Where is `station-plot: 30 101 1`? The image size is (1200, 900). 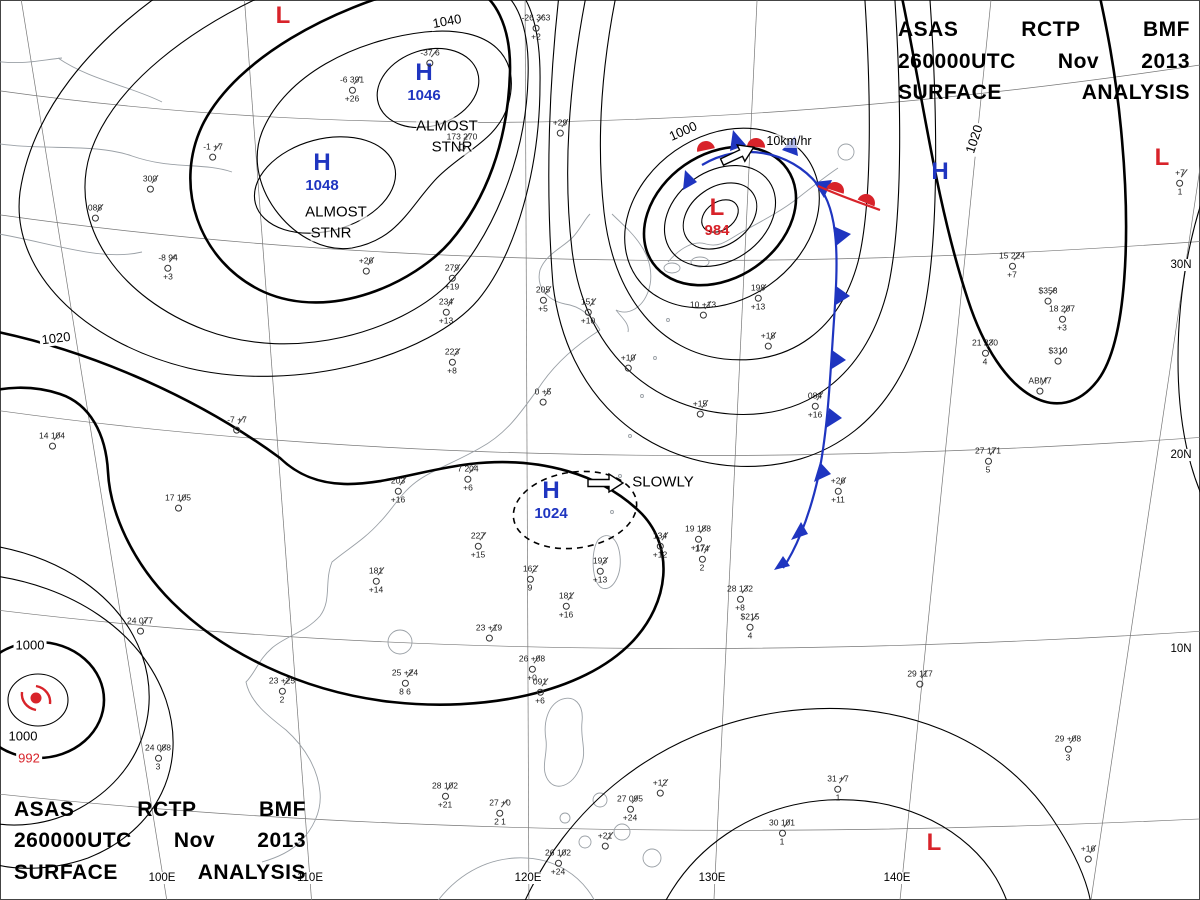 station-plot: 30 101 1 is located at coordinates (782, 833).